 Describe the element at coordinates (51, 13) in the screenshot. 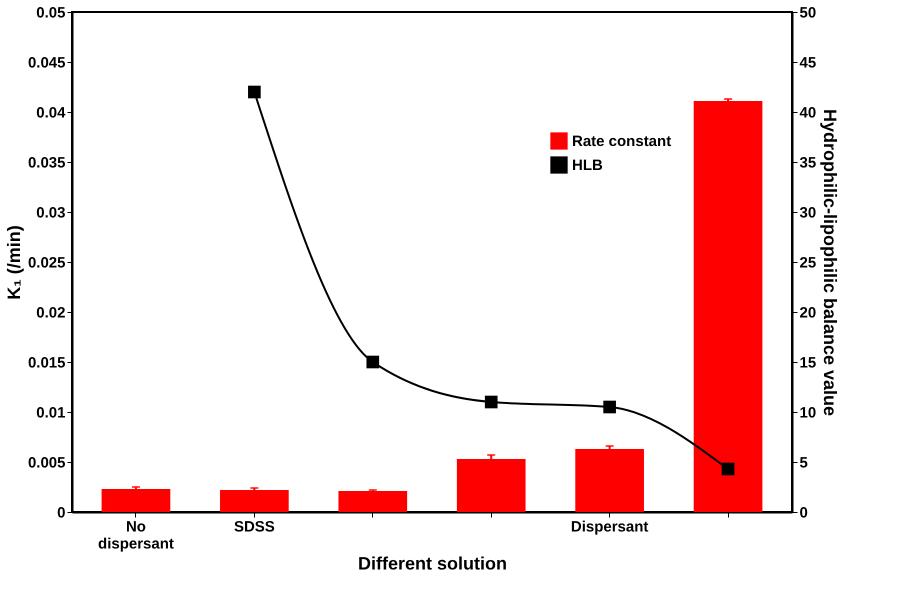

I see `y-tick-label: 0.05` at that location.